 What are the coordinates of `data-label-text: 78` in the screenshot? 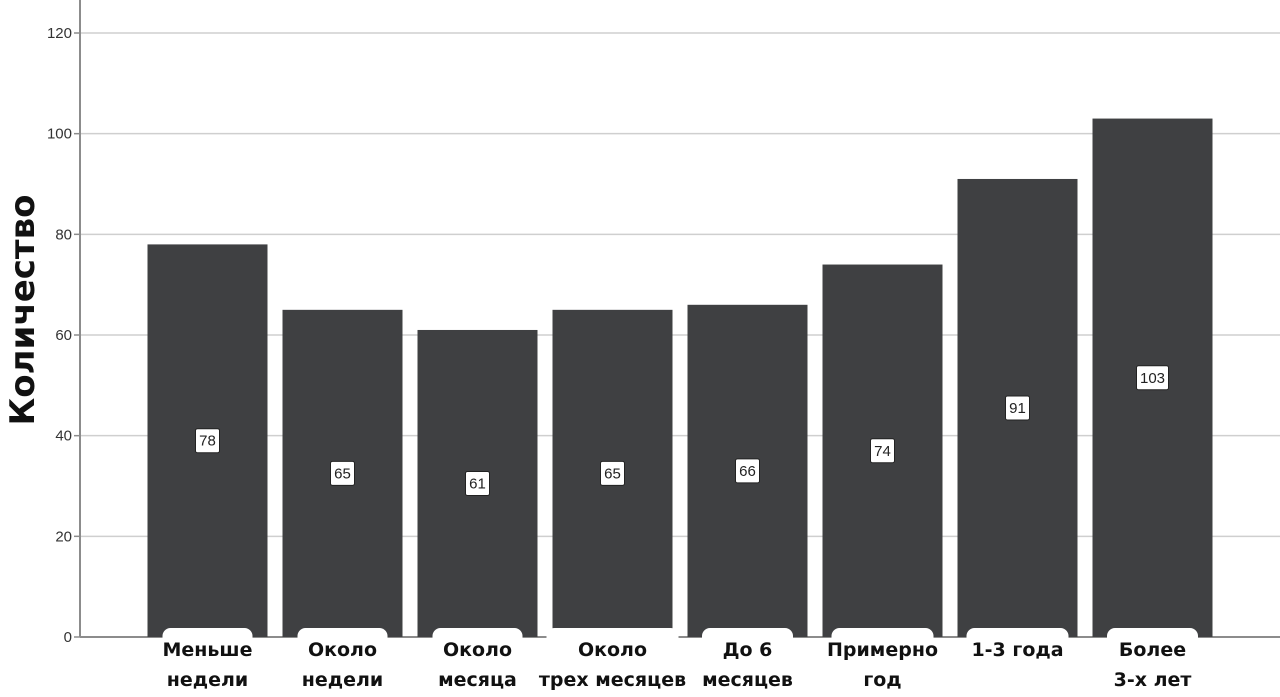 It's located at (207, 441).